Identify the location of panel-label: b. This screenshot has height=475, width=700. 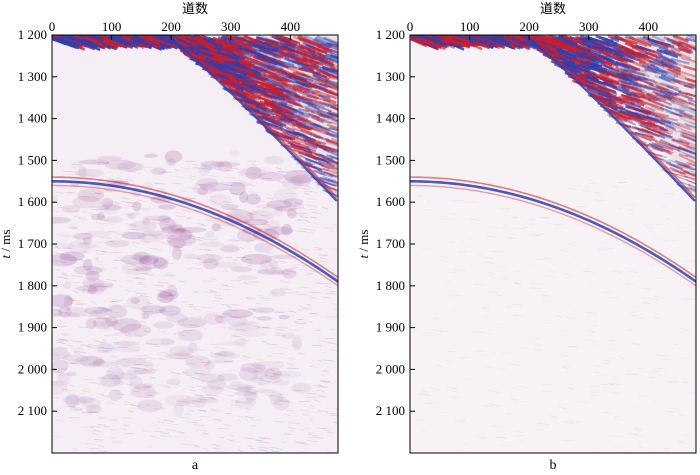
(553, 465).